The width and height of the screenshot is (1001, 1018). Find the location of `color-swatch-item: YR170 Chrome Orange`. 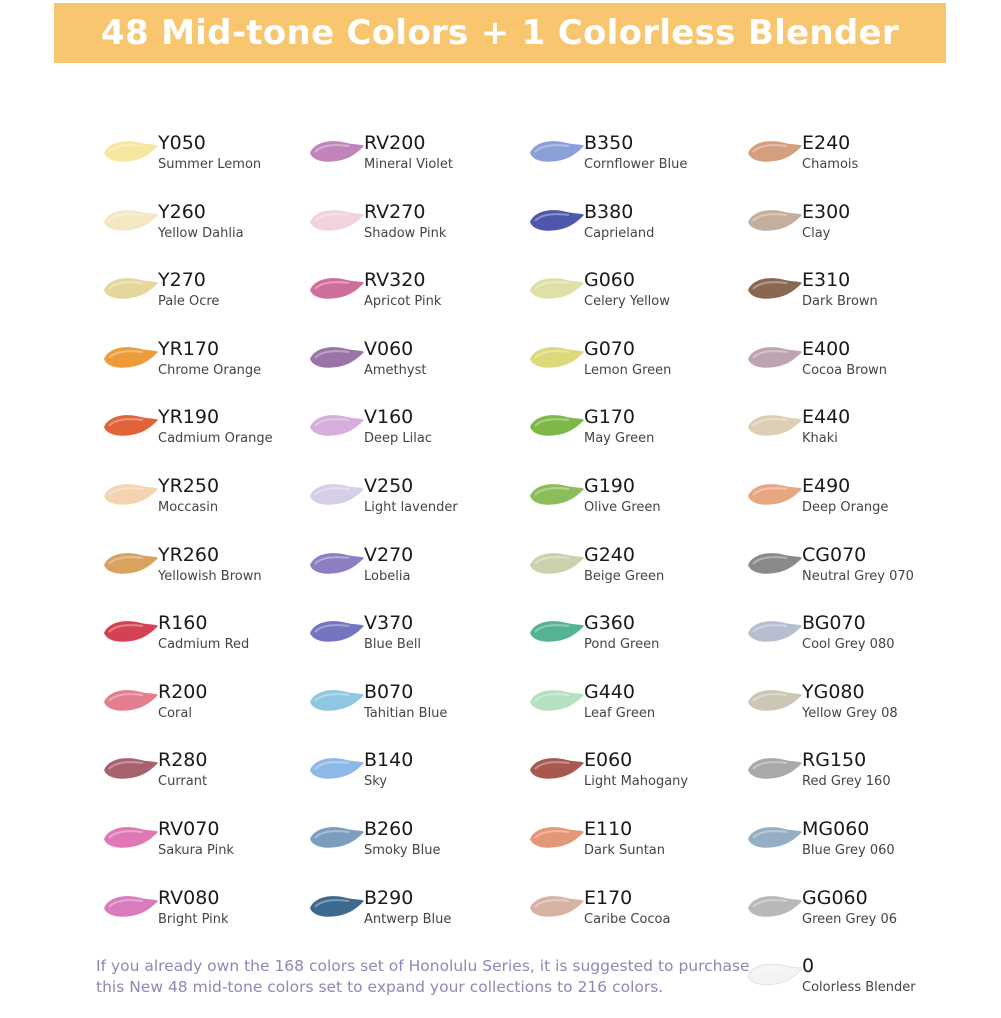

color-swatch-item: YR170 Chrome Orange is located at coordinates (201, 369).